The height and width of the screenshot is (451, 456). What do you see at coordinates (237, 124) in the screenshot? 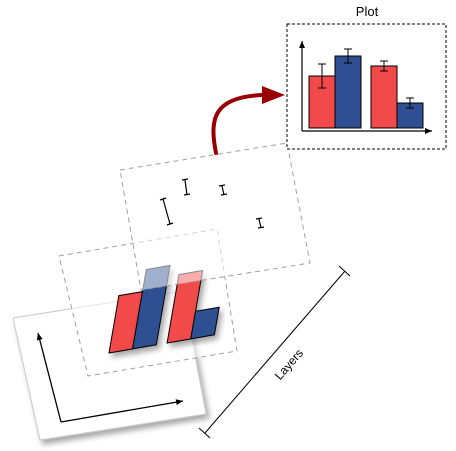
I see `curved-arrow` at bounding box center [237, 124].